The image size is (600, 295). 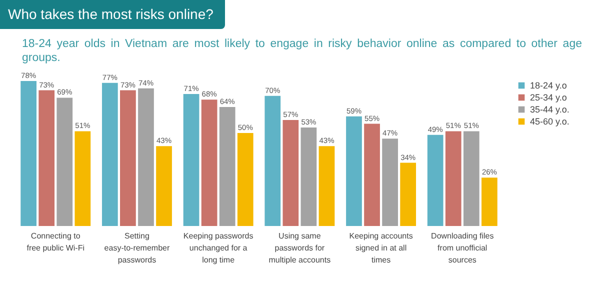 What do you see at coordinates (550, 121) in the screenshot?
I see `legend-label: 45-60 y.o.` at bounding box center [550, 121].